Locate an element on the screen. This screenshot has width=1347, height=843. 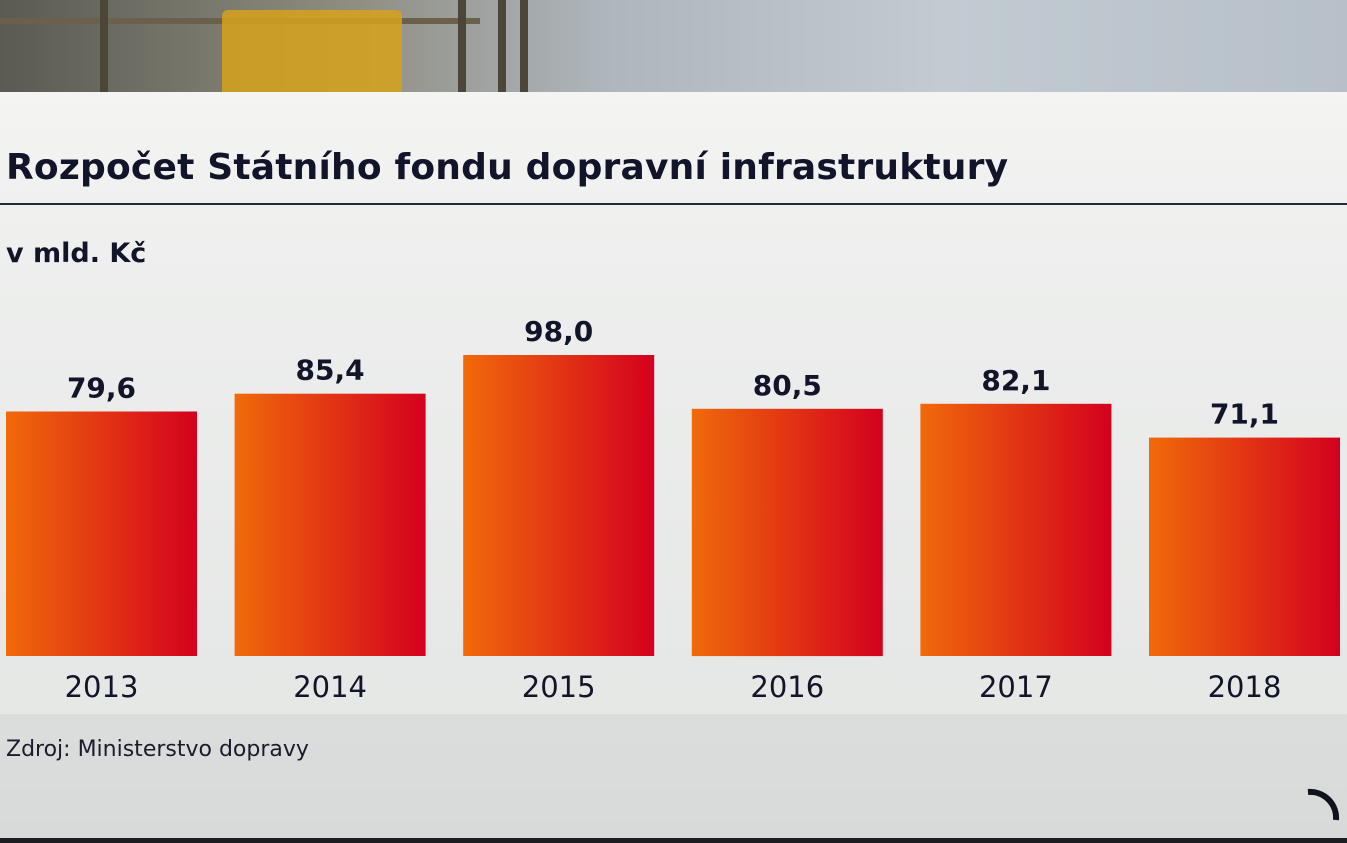
value-label-2018: 71,1 is located at coordinates (1244, 414).